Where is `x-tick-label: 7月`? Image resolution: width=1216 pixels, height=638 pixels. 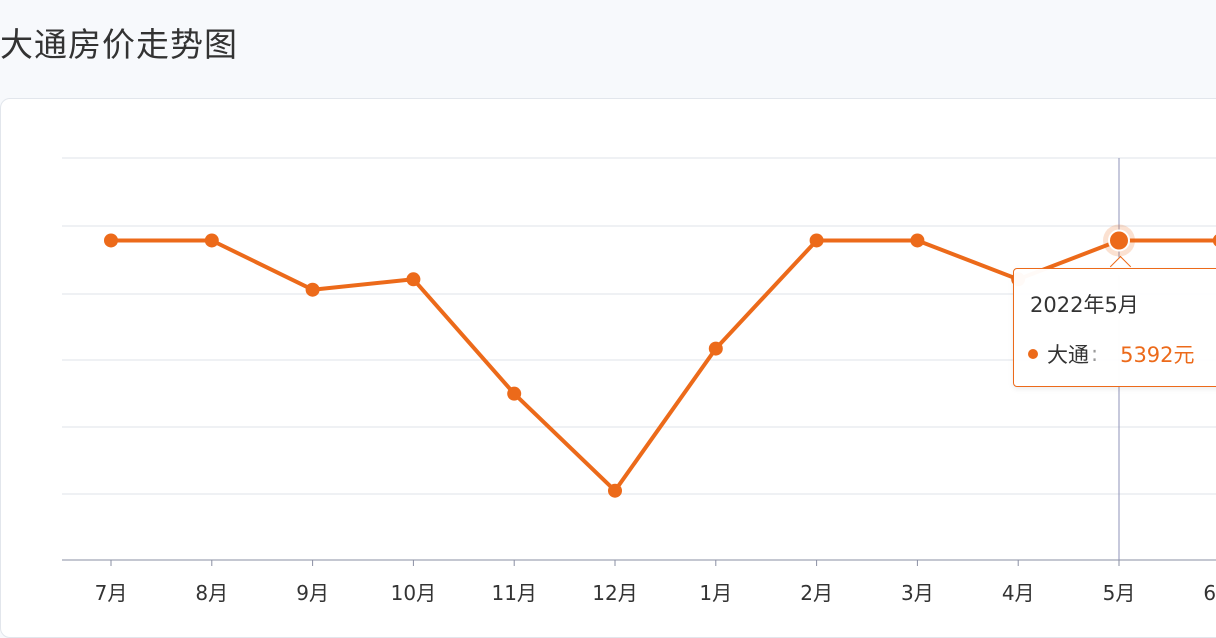 x-tick-label: 7月 is located at coordinates (111, 593).